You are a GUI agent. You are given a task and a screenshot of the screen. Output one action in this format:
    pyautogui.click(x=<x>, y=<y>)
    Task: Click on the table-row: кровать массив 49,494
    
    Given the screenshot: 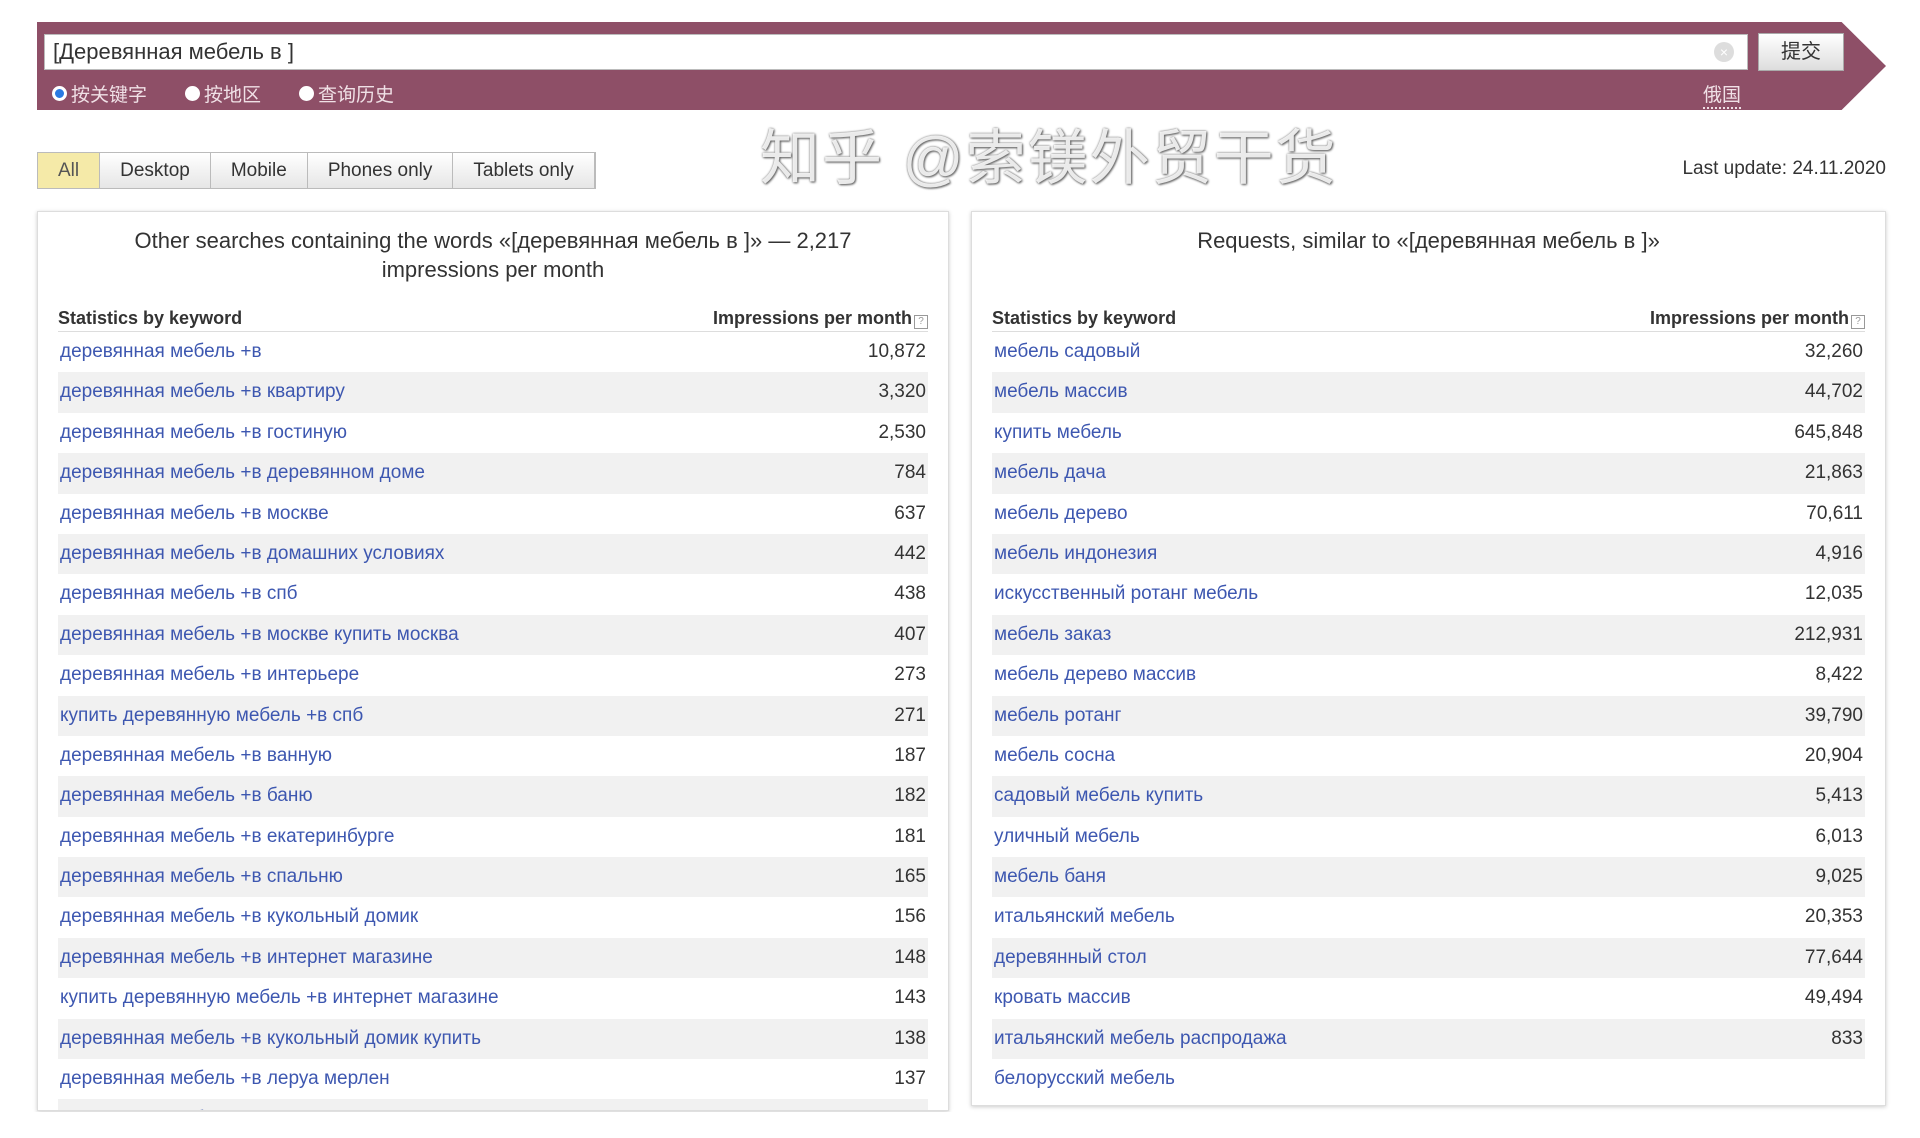 What is the action you would take?
    pyautogui.click(x=1428, y=998)
    